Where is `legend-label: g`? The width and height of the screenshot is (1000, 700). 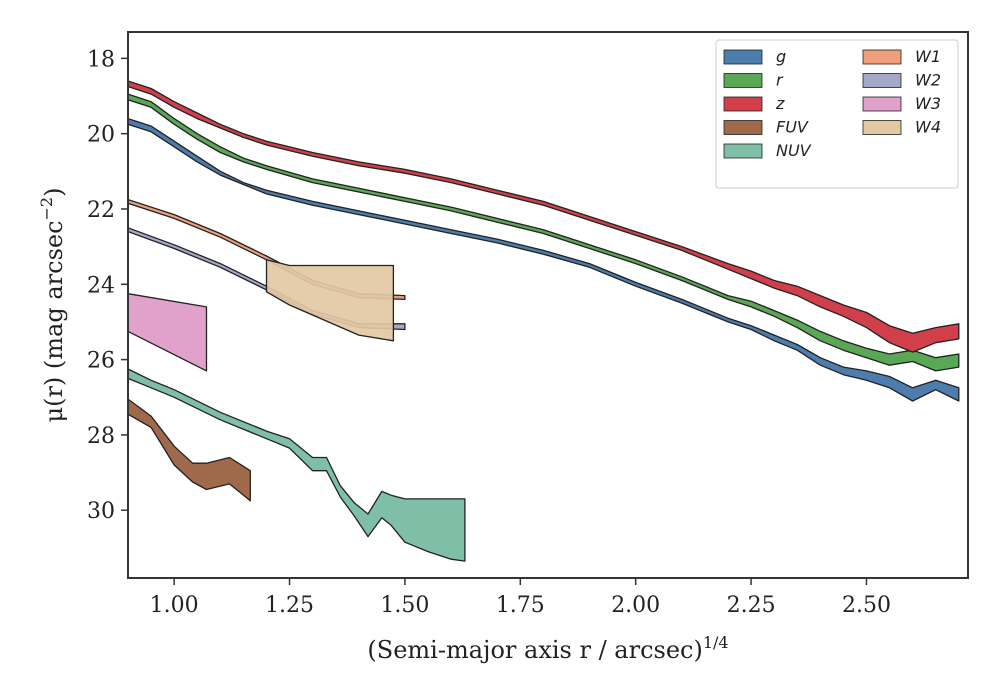 legend-label: g is located at coordinates (781, 56).